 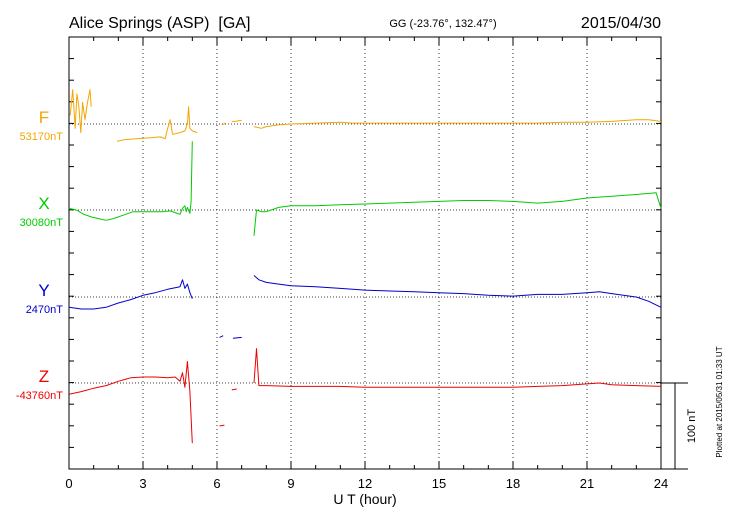 What do you see at coordinates (365, 483) in the screenshot?
I see `x-tick-label: 12` at bounding box center [365, 483].